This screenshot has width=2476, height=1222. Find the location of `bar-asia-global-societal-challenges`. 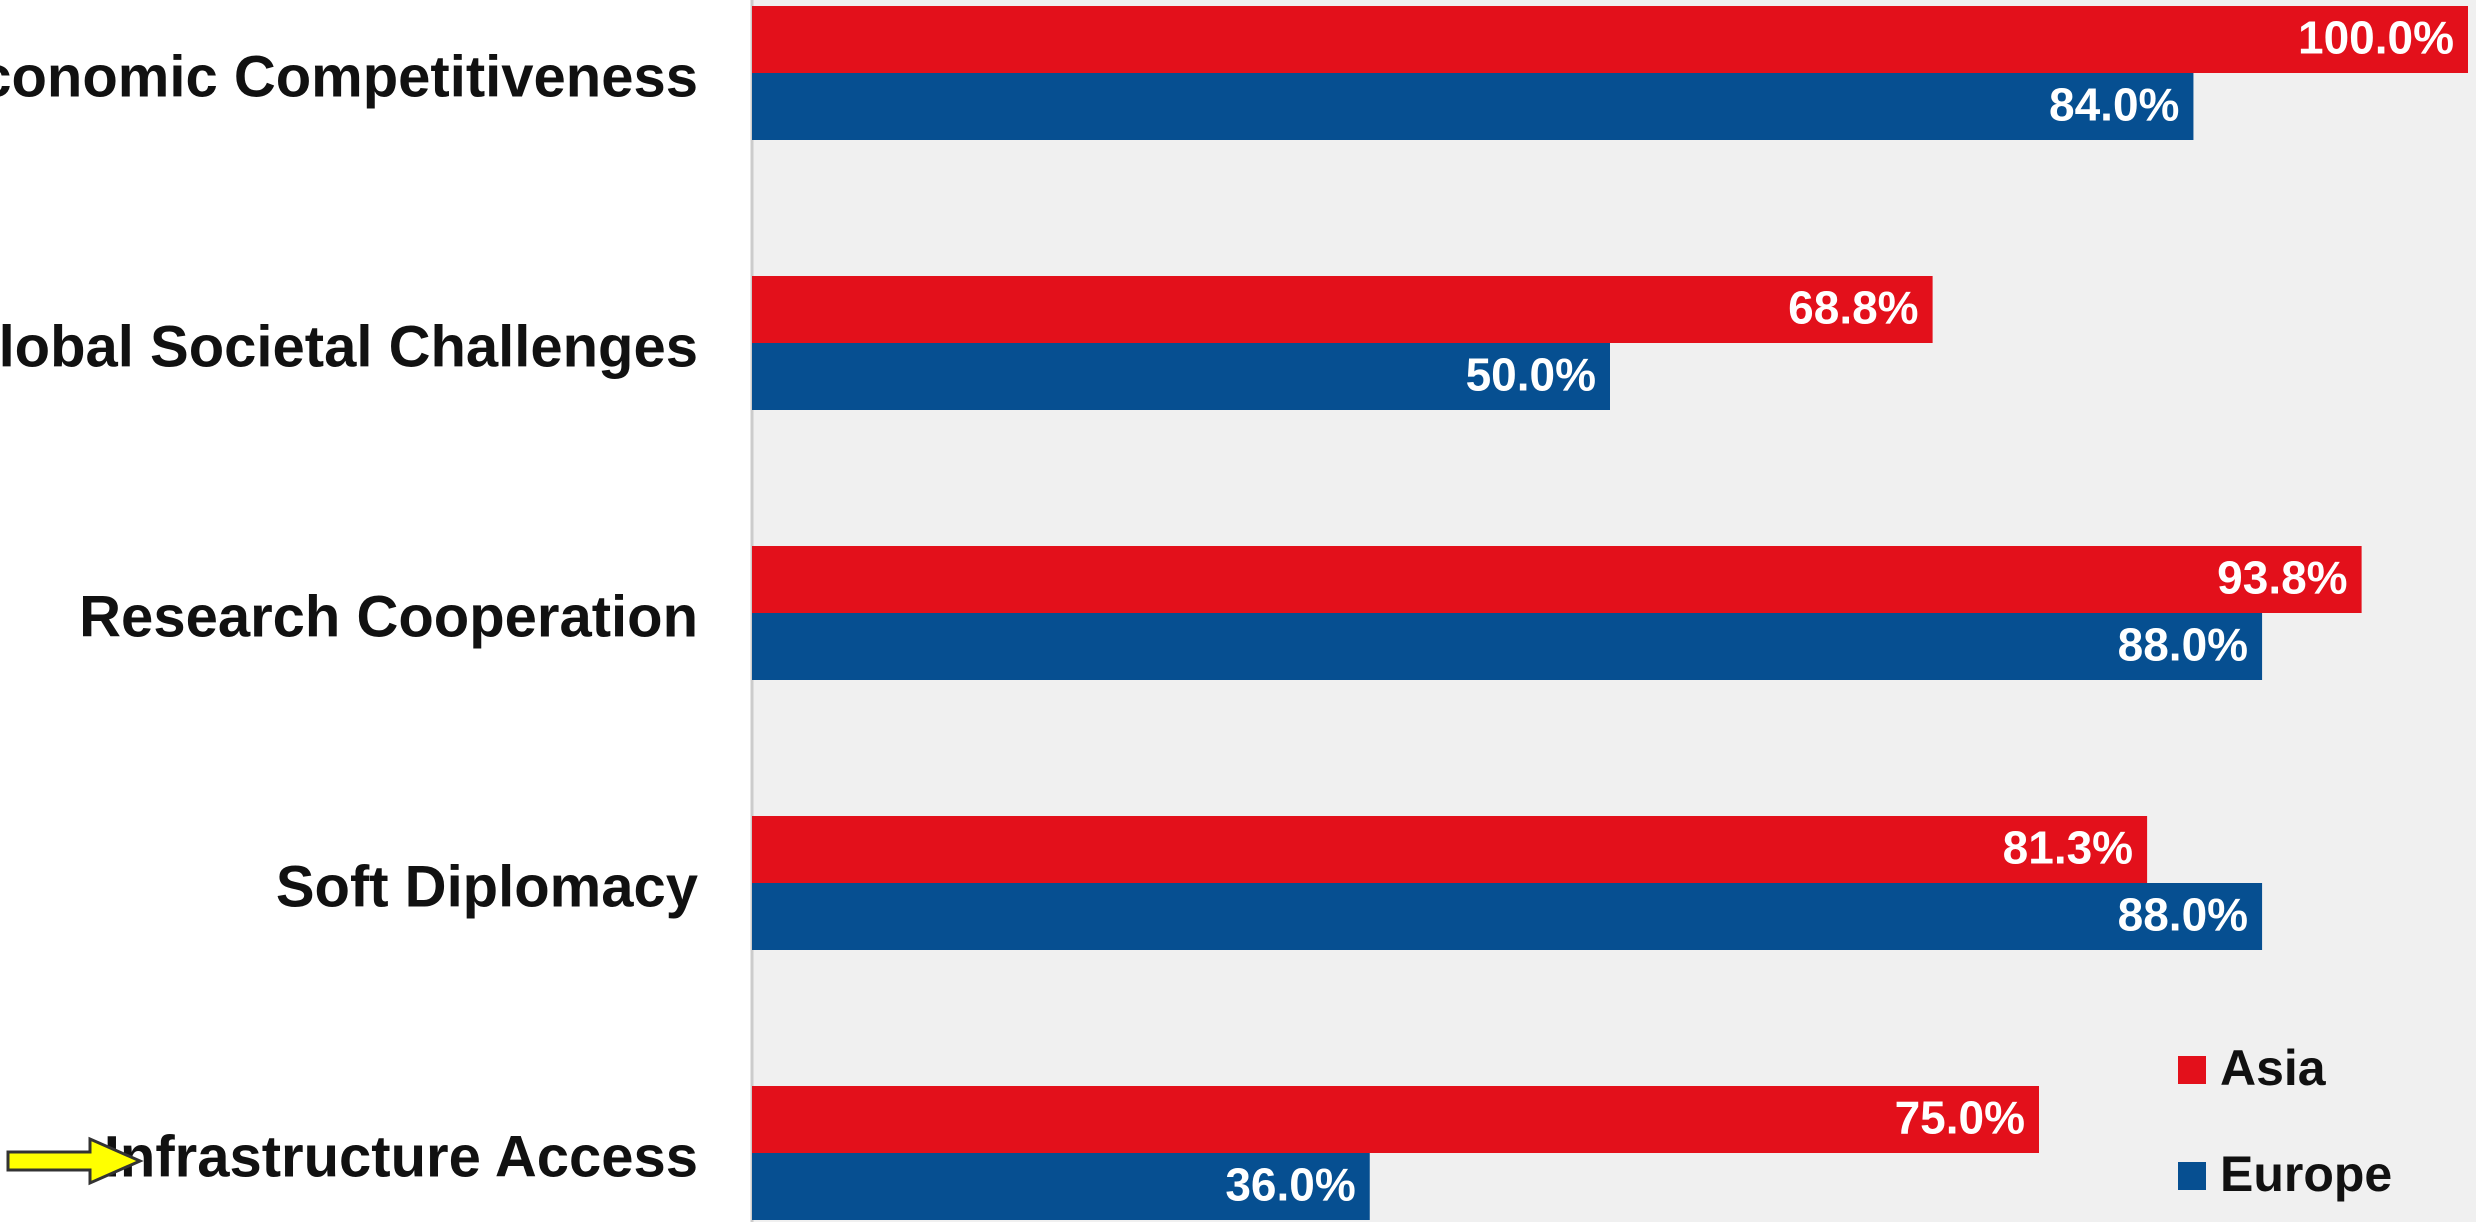

bar-asia-global-societal-challenges is located at coordinates (1342, 309).